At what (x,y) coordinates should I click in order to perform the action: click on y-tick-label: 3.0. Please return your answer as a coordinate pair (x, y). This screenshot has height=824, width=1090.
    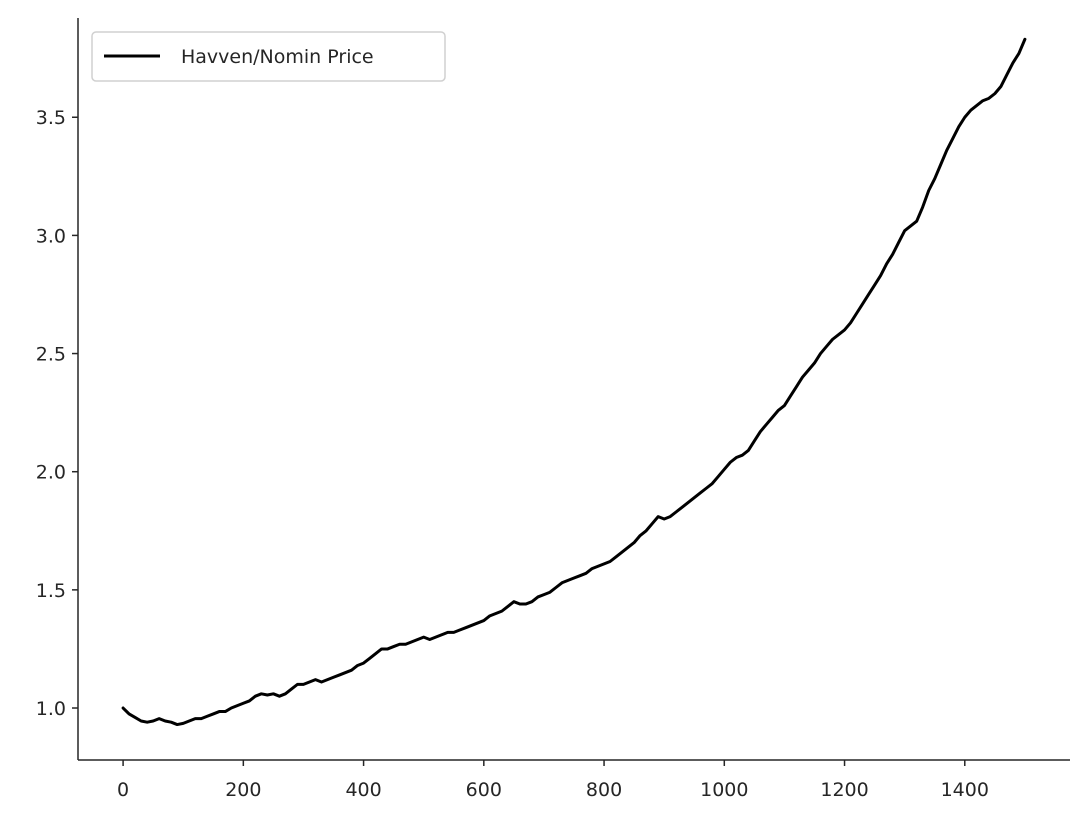
    Looking at the image, I should click on (51, 236).